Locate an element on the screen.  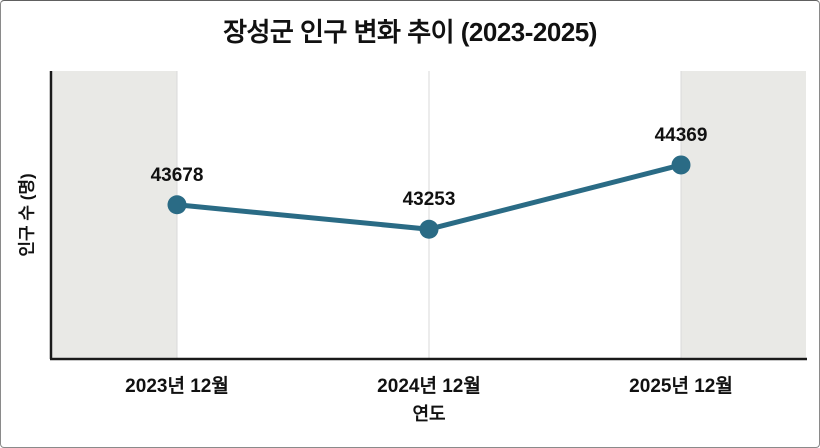
y-axis-label: 인구 수 (명) is located at coordinates (27, 215).